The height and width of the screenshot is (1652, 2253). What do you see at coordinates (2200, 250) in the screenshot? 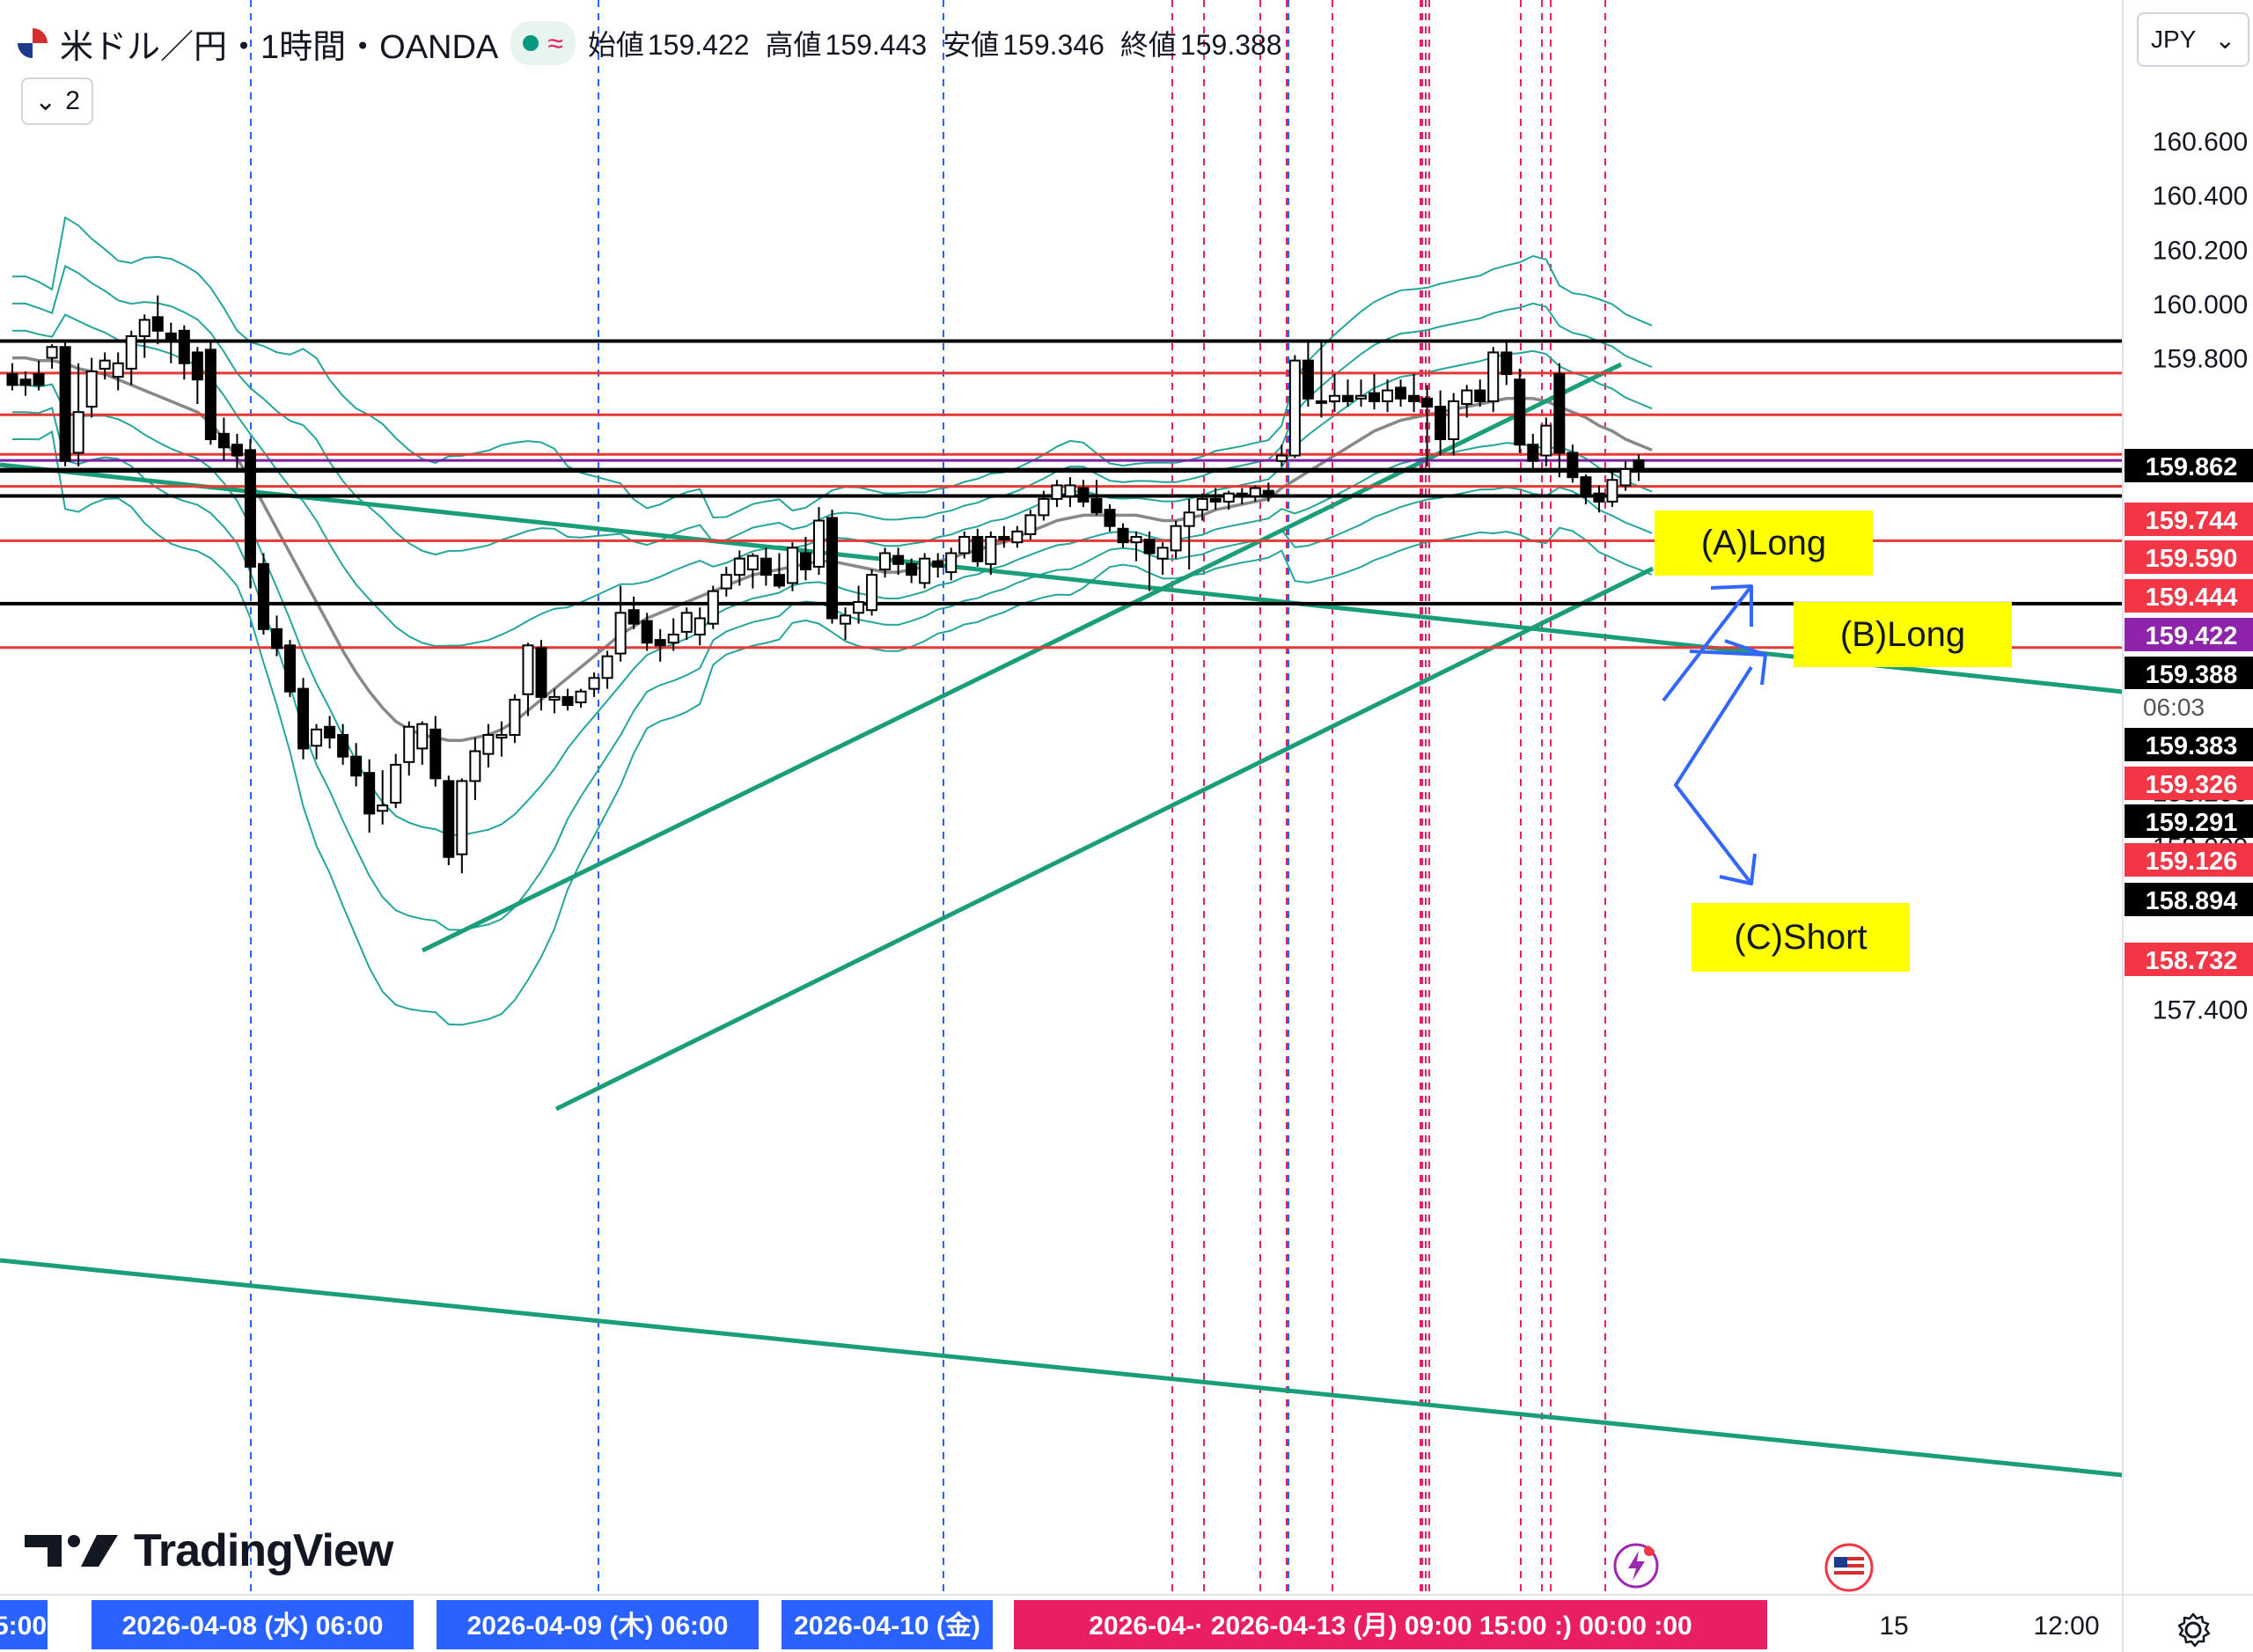
I see `price-tick-label: 160.200` at bounding box center [2200, 250].